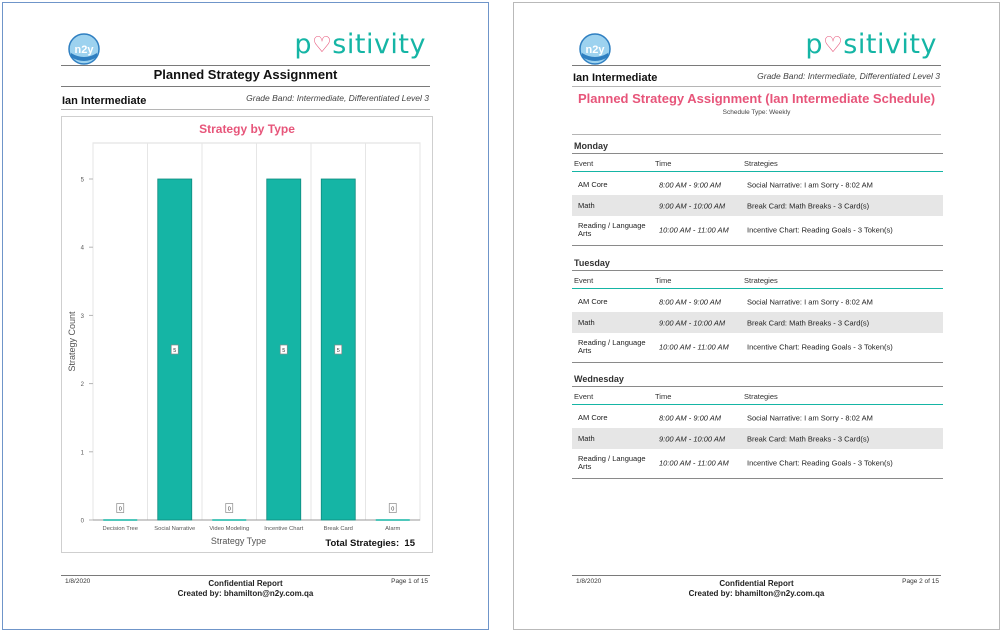 The image size is (1002, 633). I want to click on n2y-logo-text: n2y, so click(85, 50).